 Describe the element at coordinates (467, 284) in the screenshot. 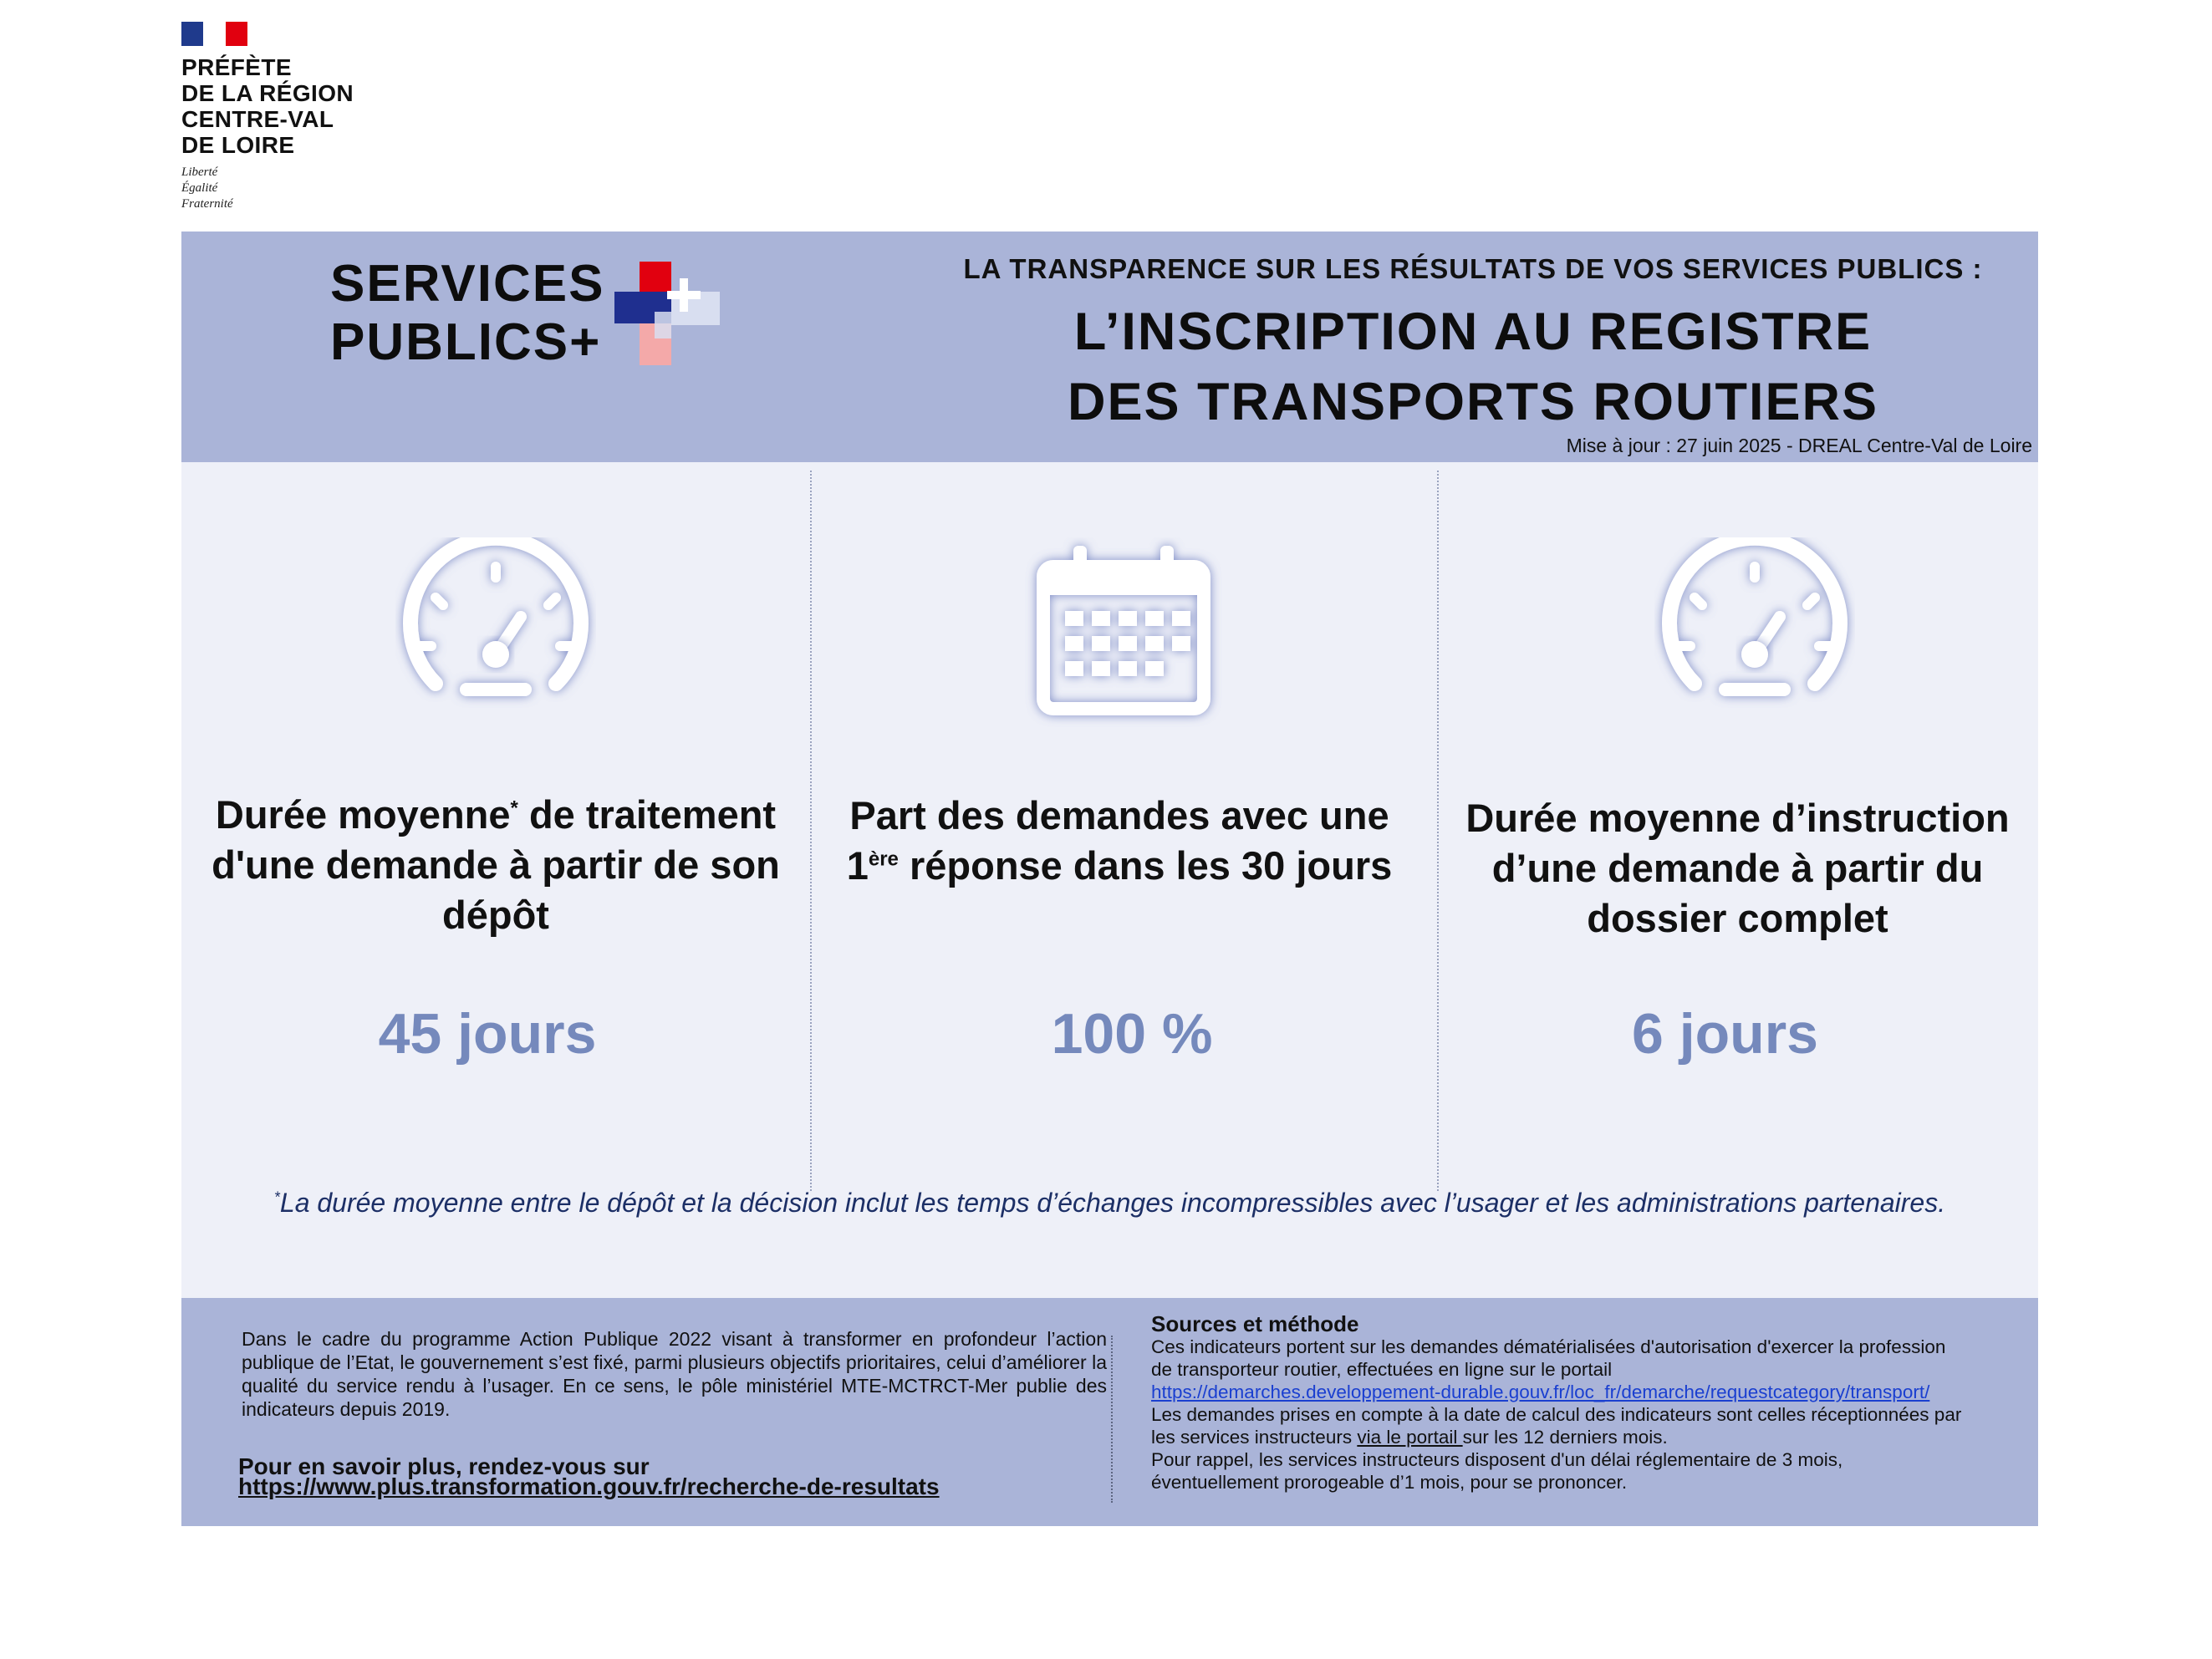

I see `brand-line: SERVICES` at that location.